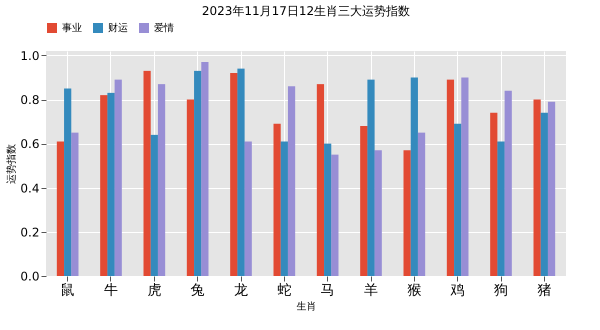  Describe the element at coordinates (154, 290) in the screenshot. I see `x-tick-label: 虎` at that location.